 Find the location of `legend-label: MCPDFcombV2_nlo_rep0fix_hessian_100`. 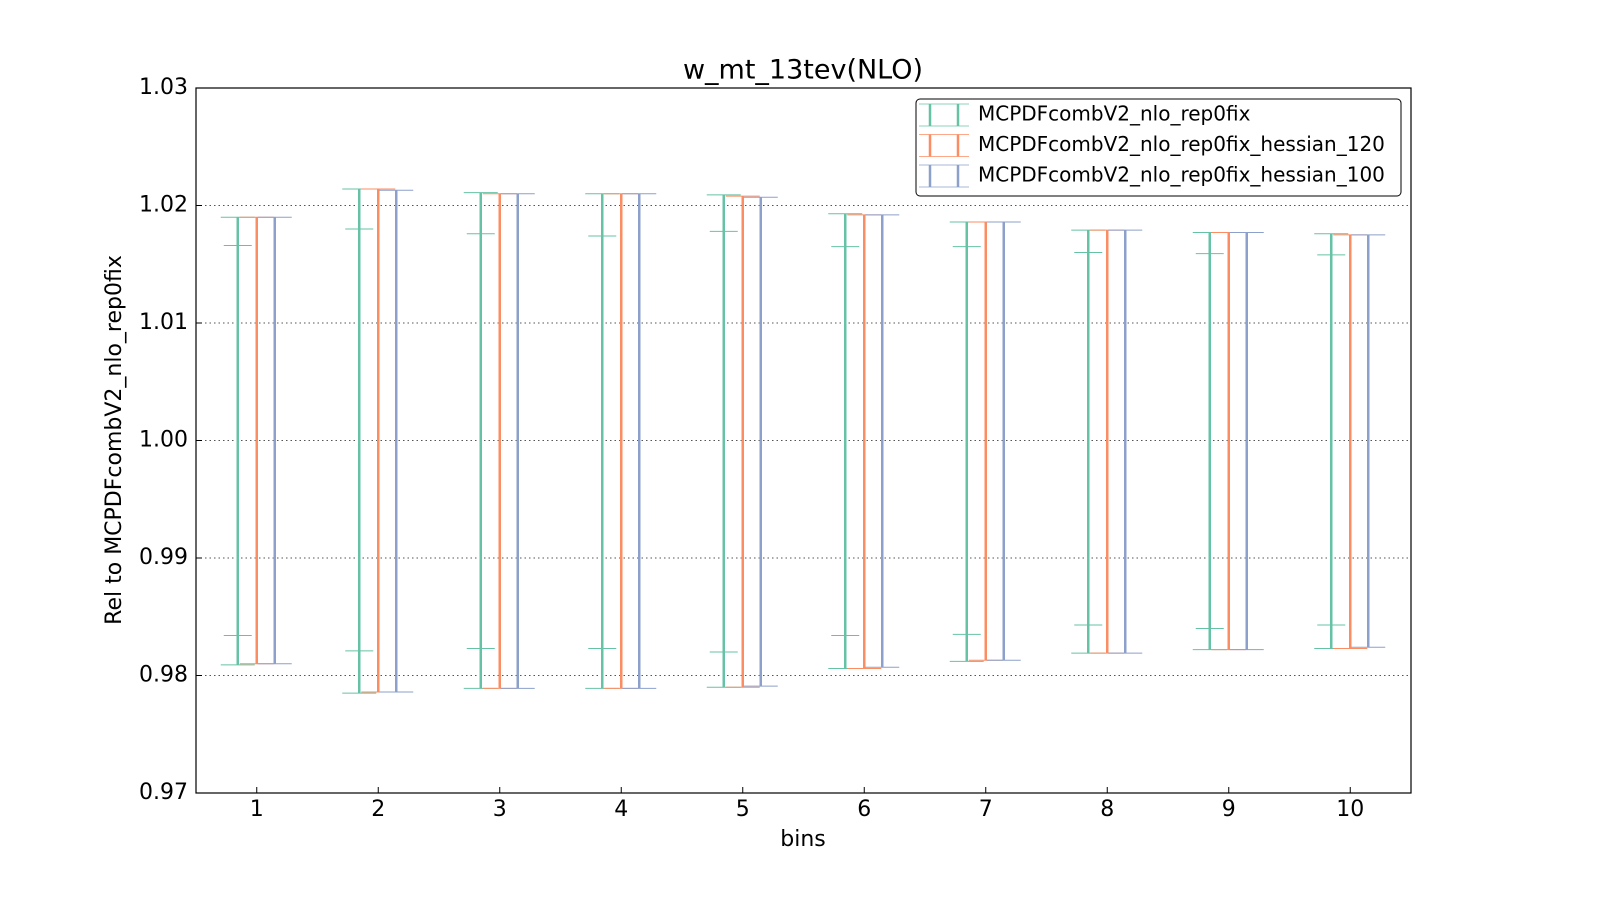

legend-label: MCPDFcombV2_nlo_rep0fix_hessian_100 is located at coordinates (1181, 175).